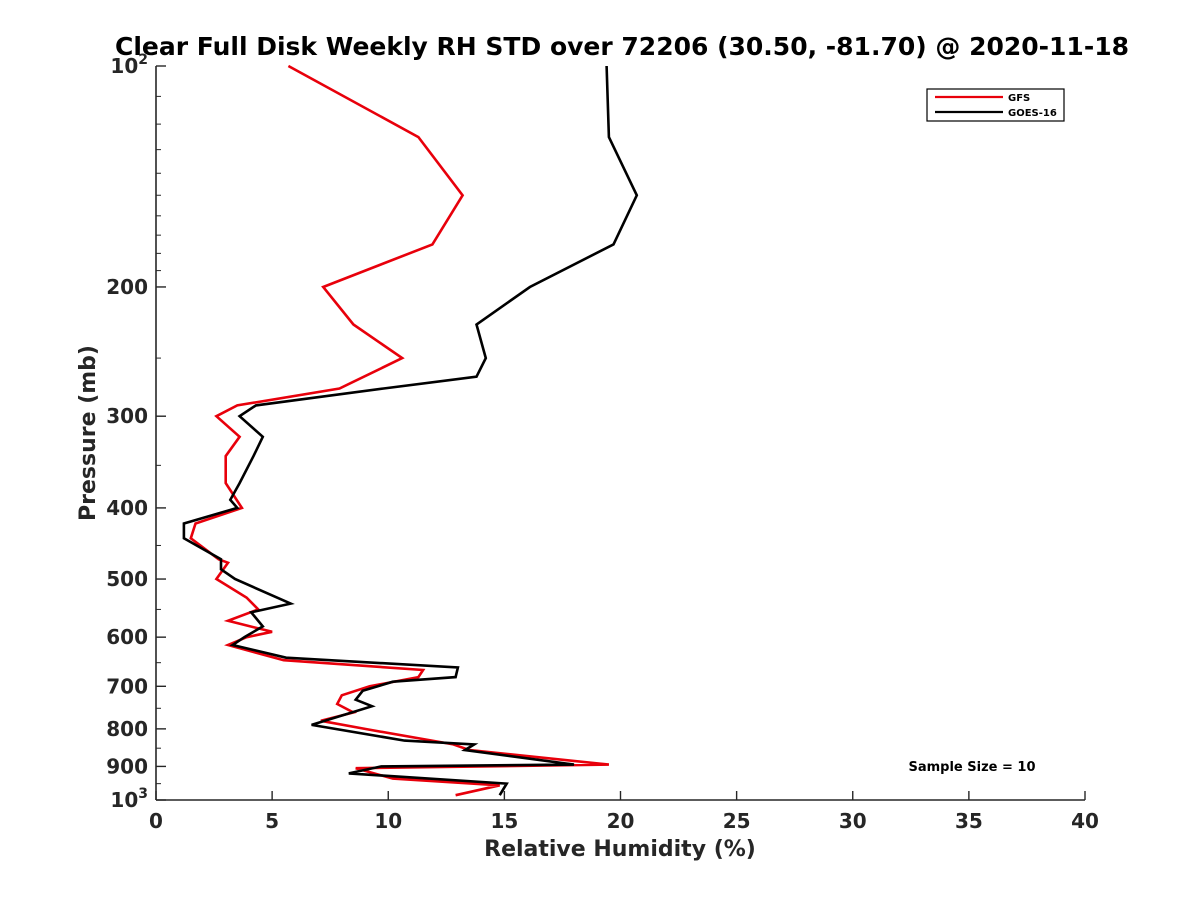 This screenshot has width=1200, height=900. I want to click on legend-box, so click(995, 105).